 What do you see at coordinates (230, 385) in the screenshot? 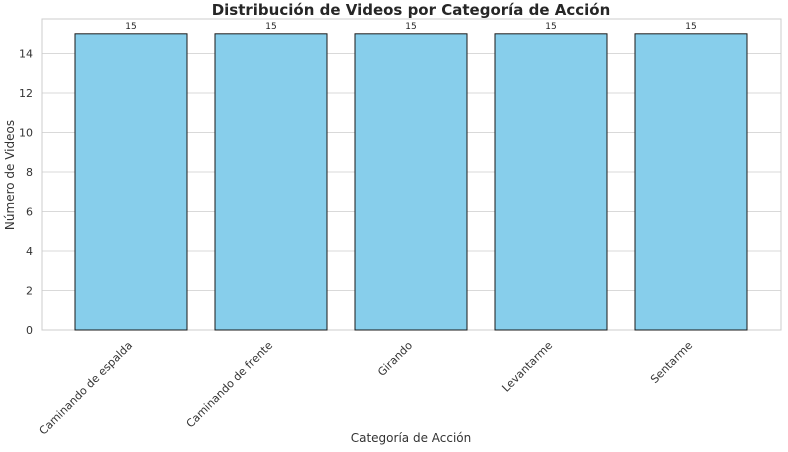
I see `x-tick-label: Caminando de frente` at bounding box center [230, 385].